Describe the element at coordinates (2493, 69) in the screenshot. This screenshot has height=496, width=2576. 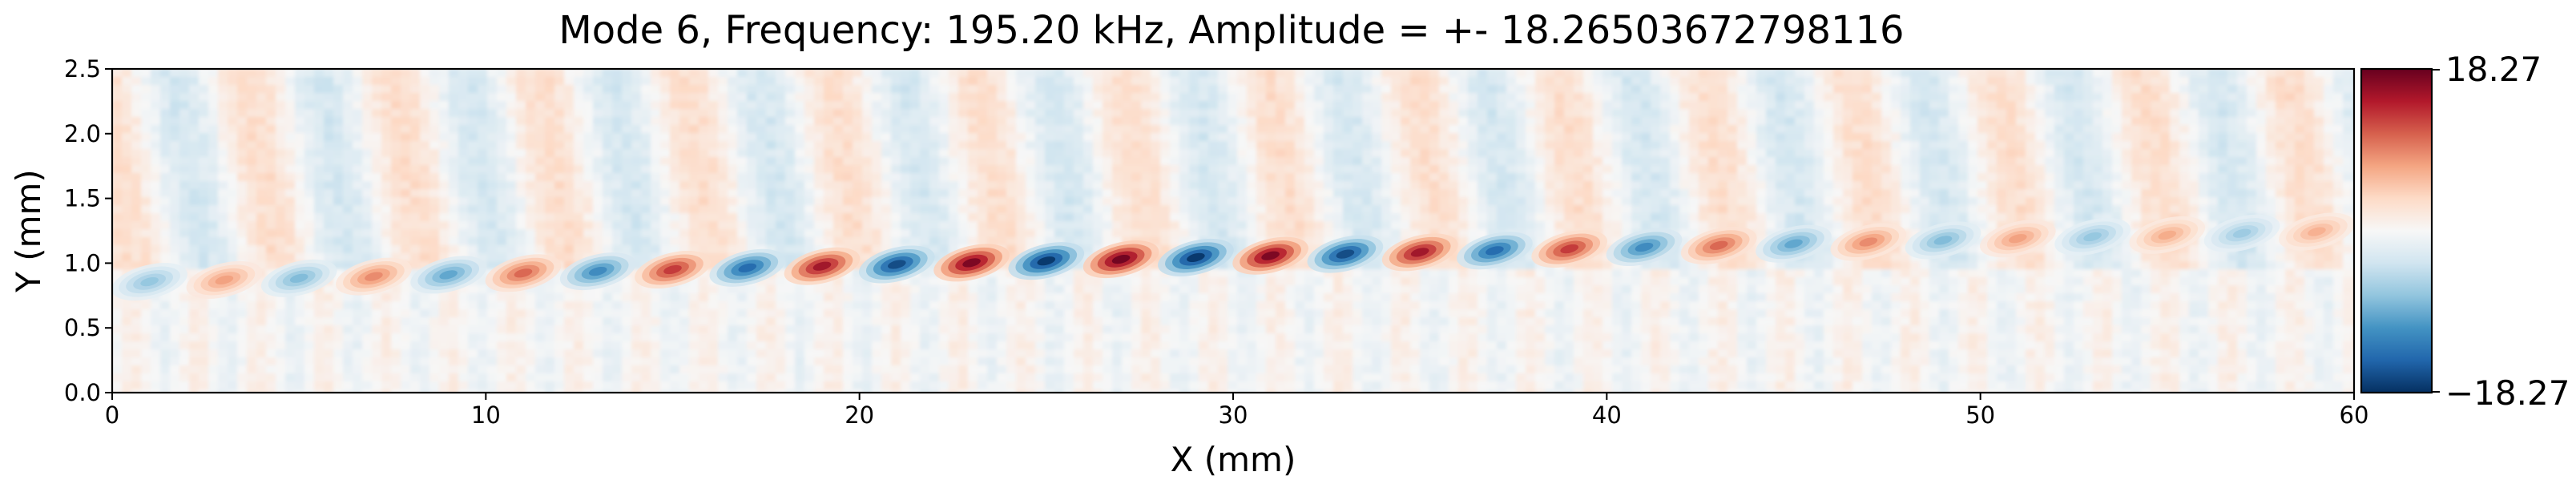
I see `colorbar-max-label: 18.27` at that location.